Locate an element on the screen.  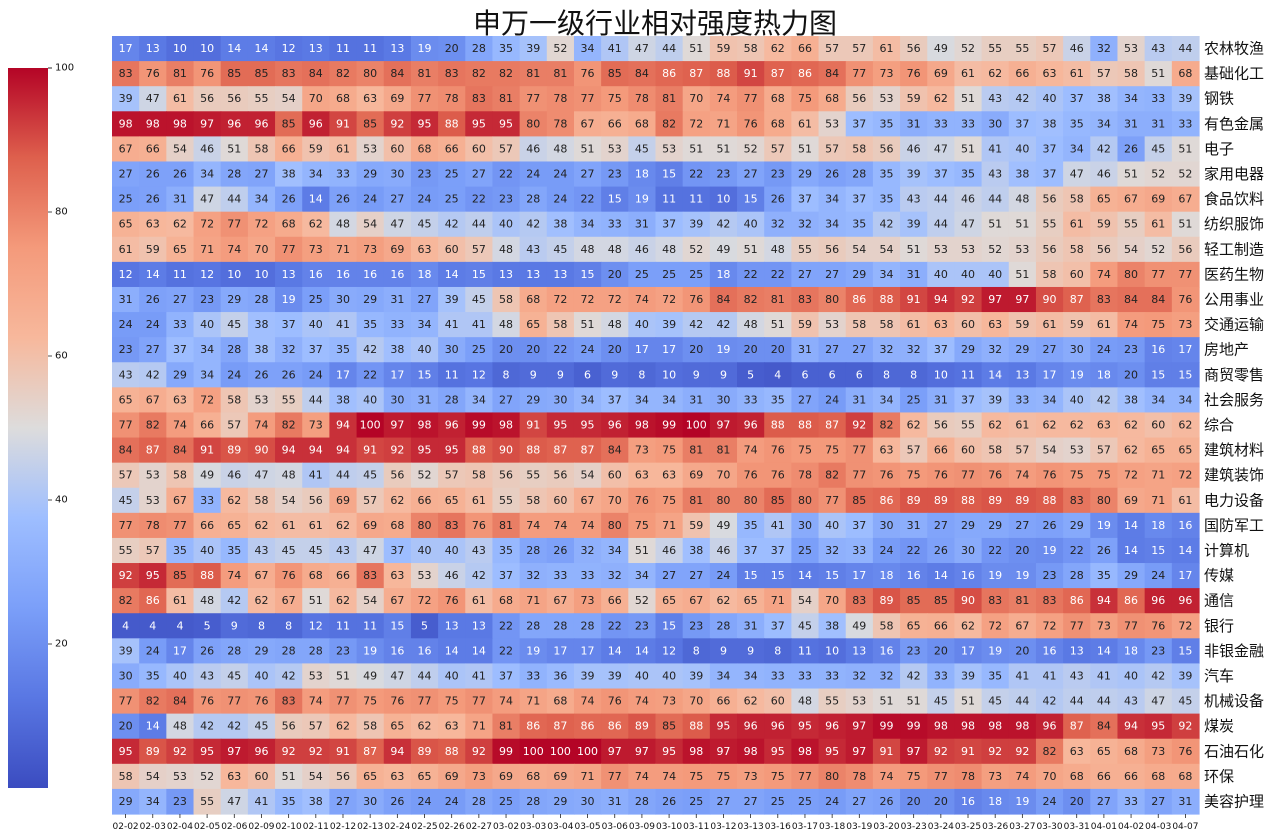
cell-value: 42 is located at coordinates (289, 675).